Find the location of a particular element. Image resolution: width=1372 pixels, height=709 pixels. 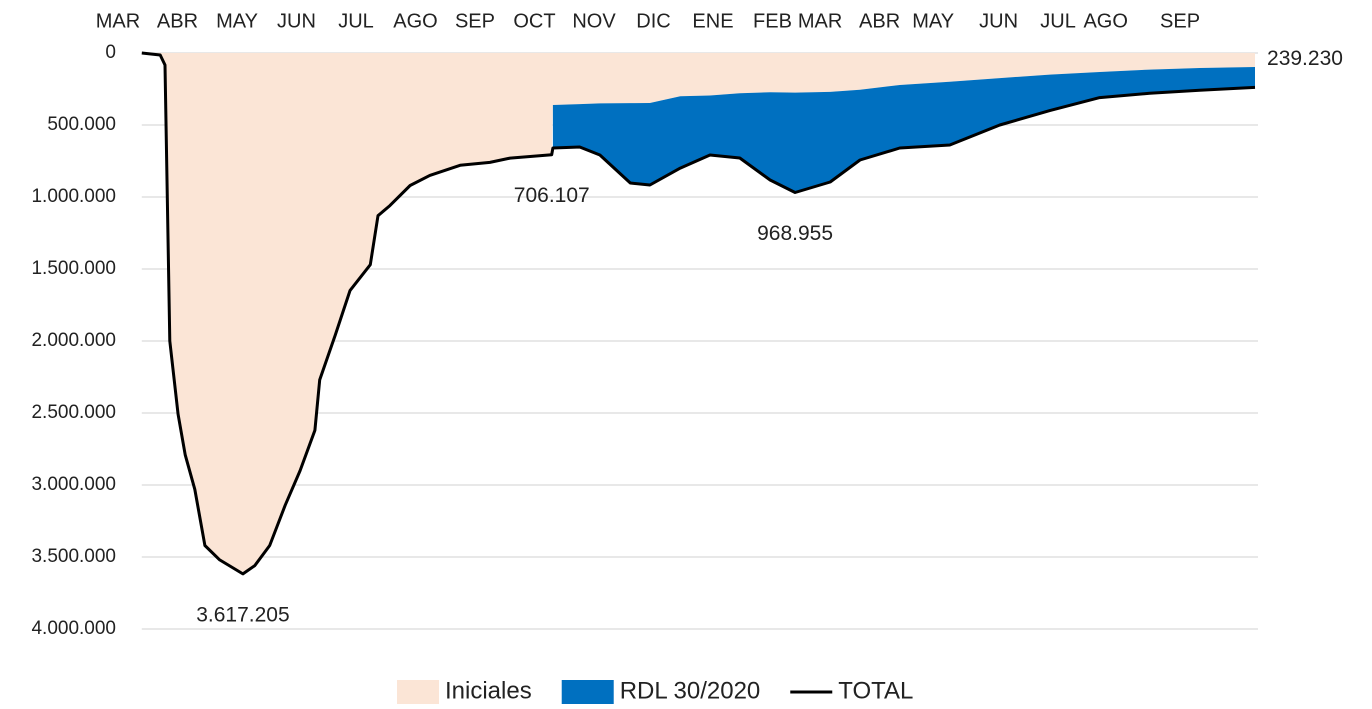

value-label: 239.230 is located at coordinates (1305, 58).